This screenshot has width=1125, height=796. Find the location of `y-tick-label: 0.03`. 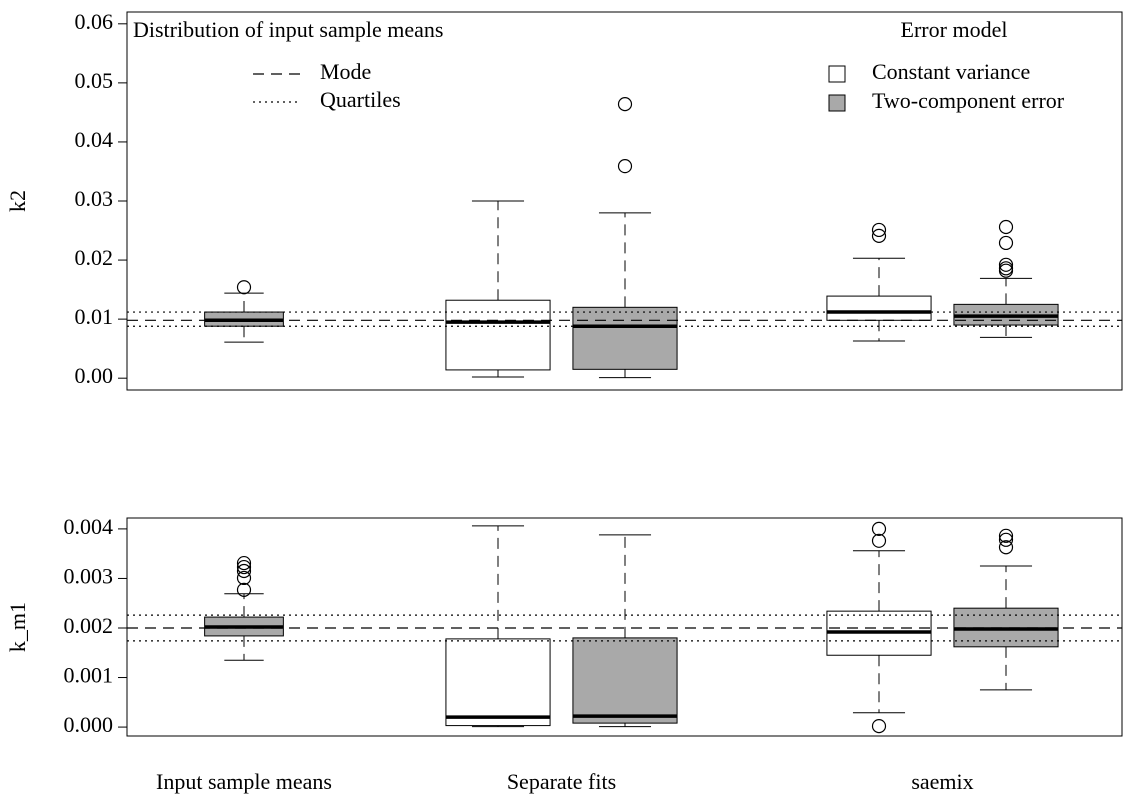

y-tick-label: 0.03 is located at coordinates (94, 198).